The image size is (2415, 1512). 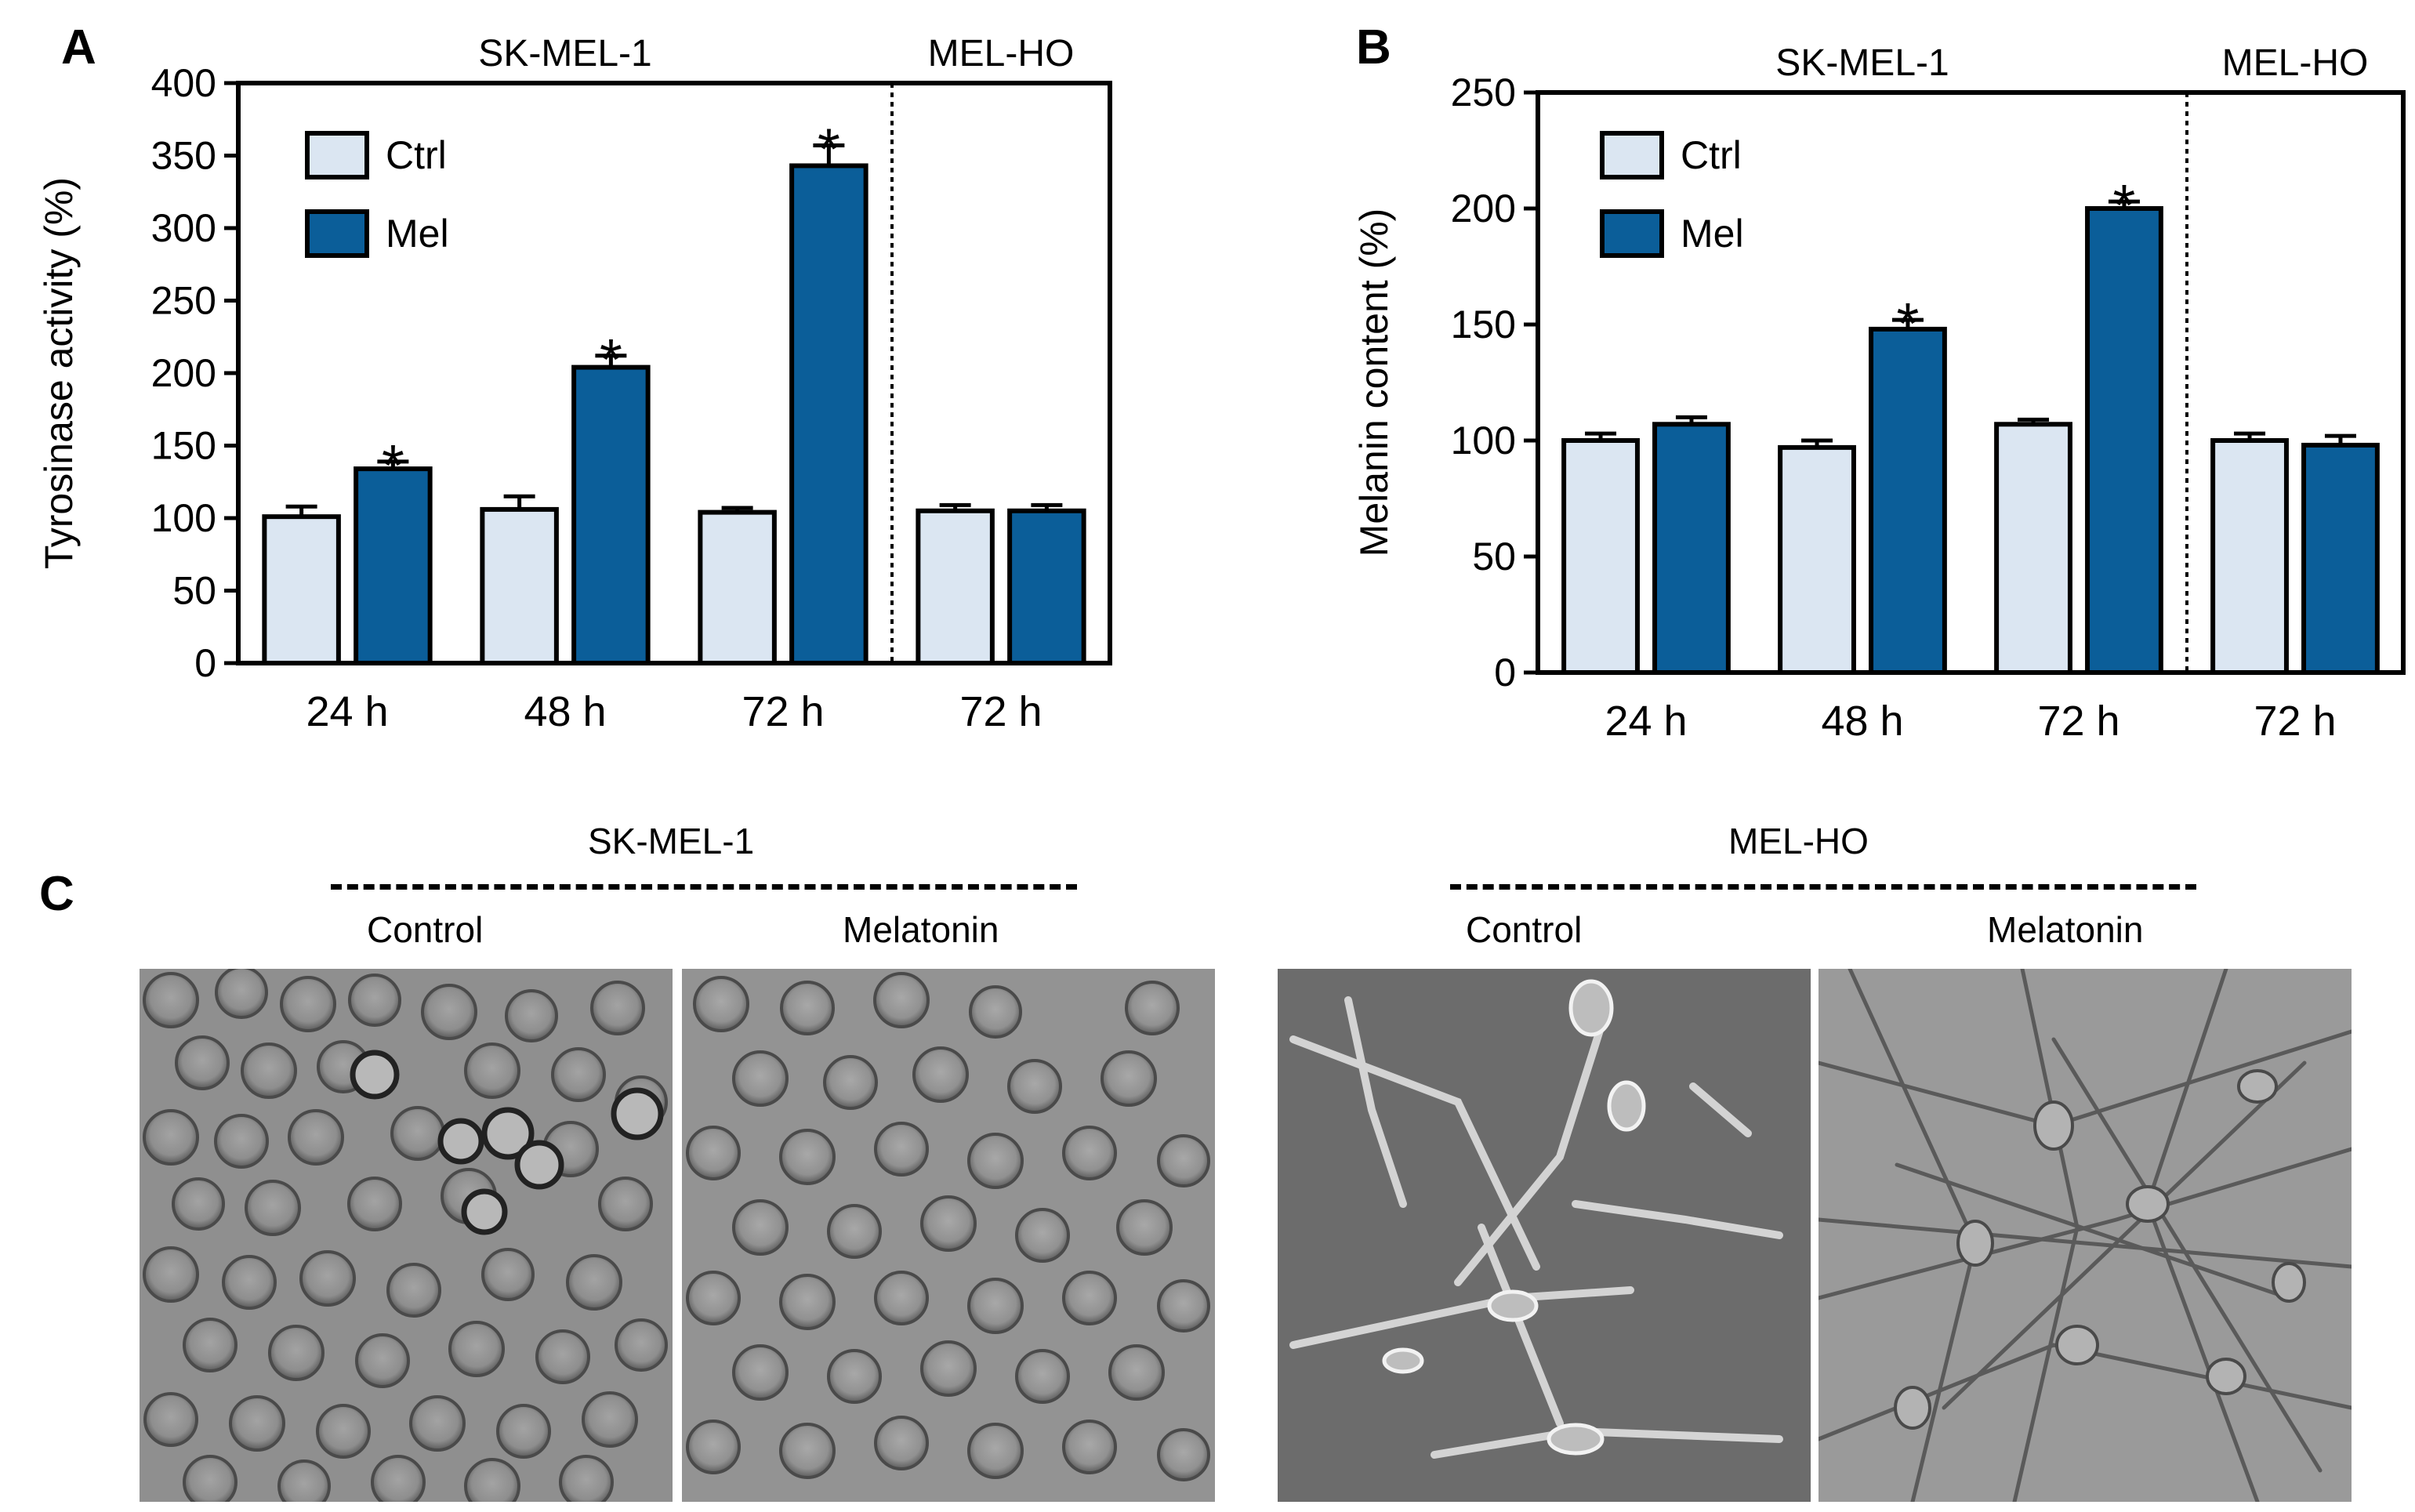 I want to click on micrograph-sk-mel-1-melatonin, so click(x=948, y=1235).